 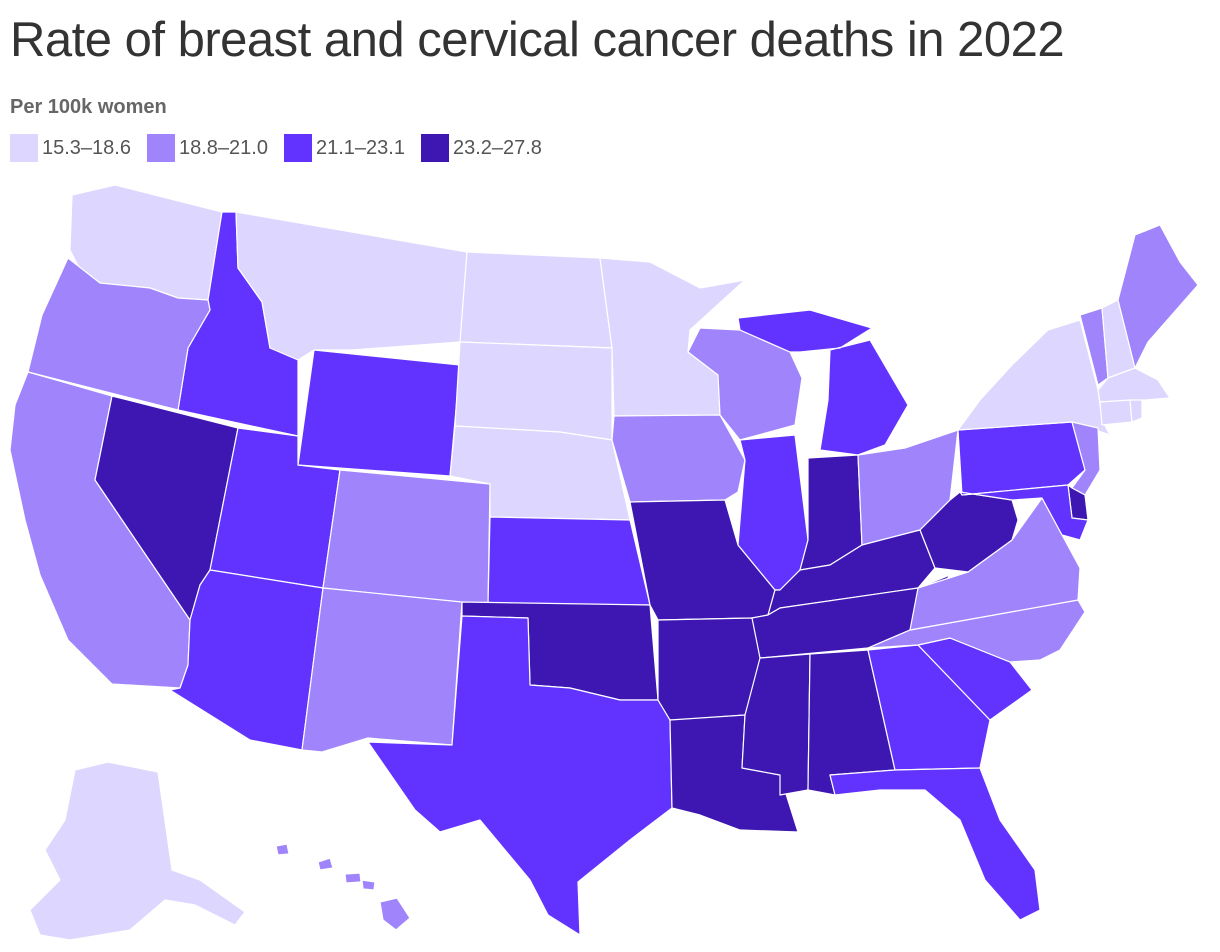 I want to click on state-ia, so click(x=678, y=458).